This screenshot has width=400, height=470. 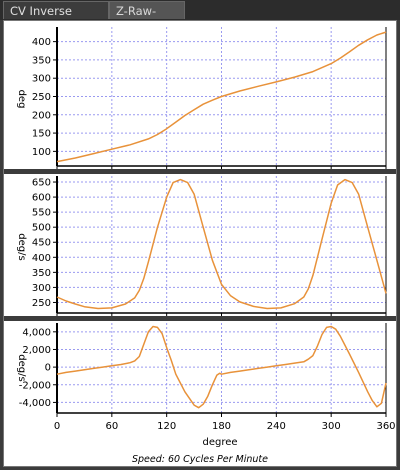 What do you see at coordinates (41, 134) in the screenshot?
I see `y-tick-label: 150` at bounding box center [41, 134].